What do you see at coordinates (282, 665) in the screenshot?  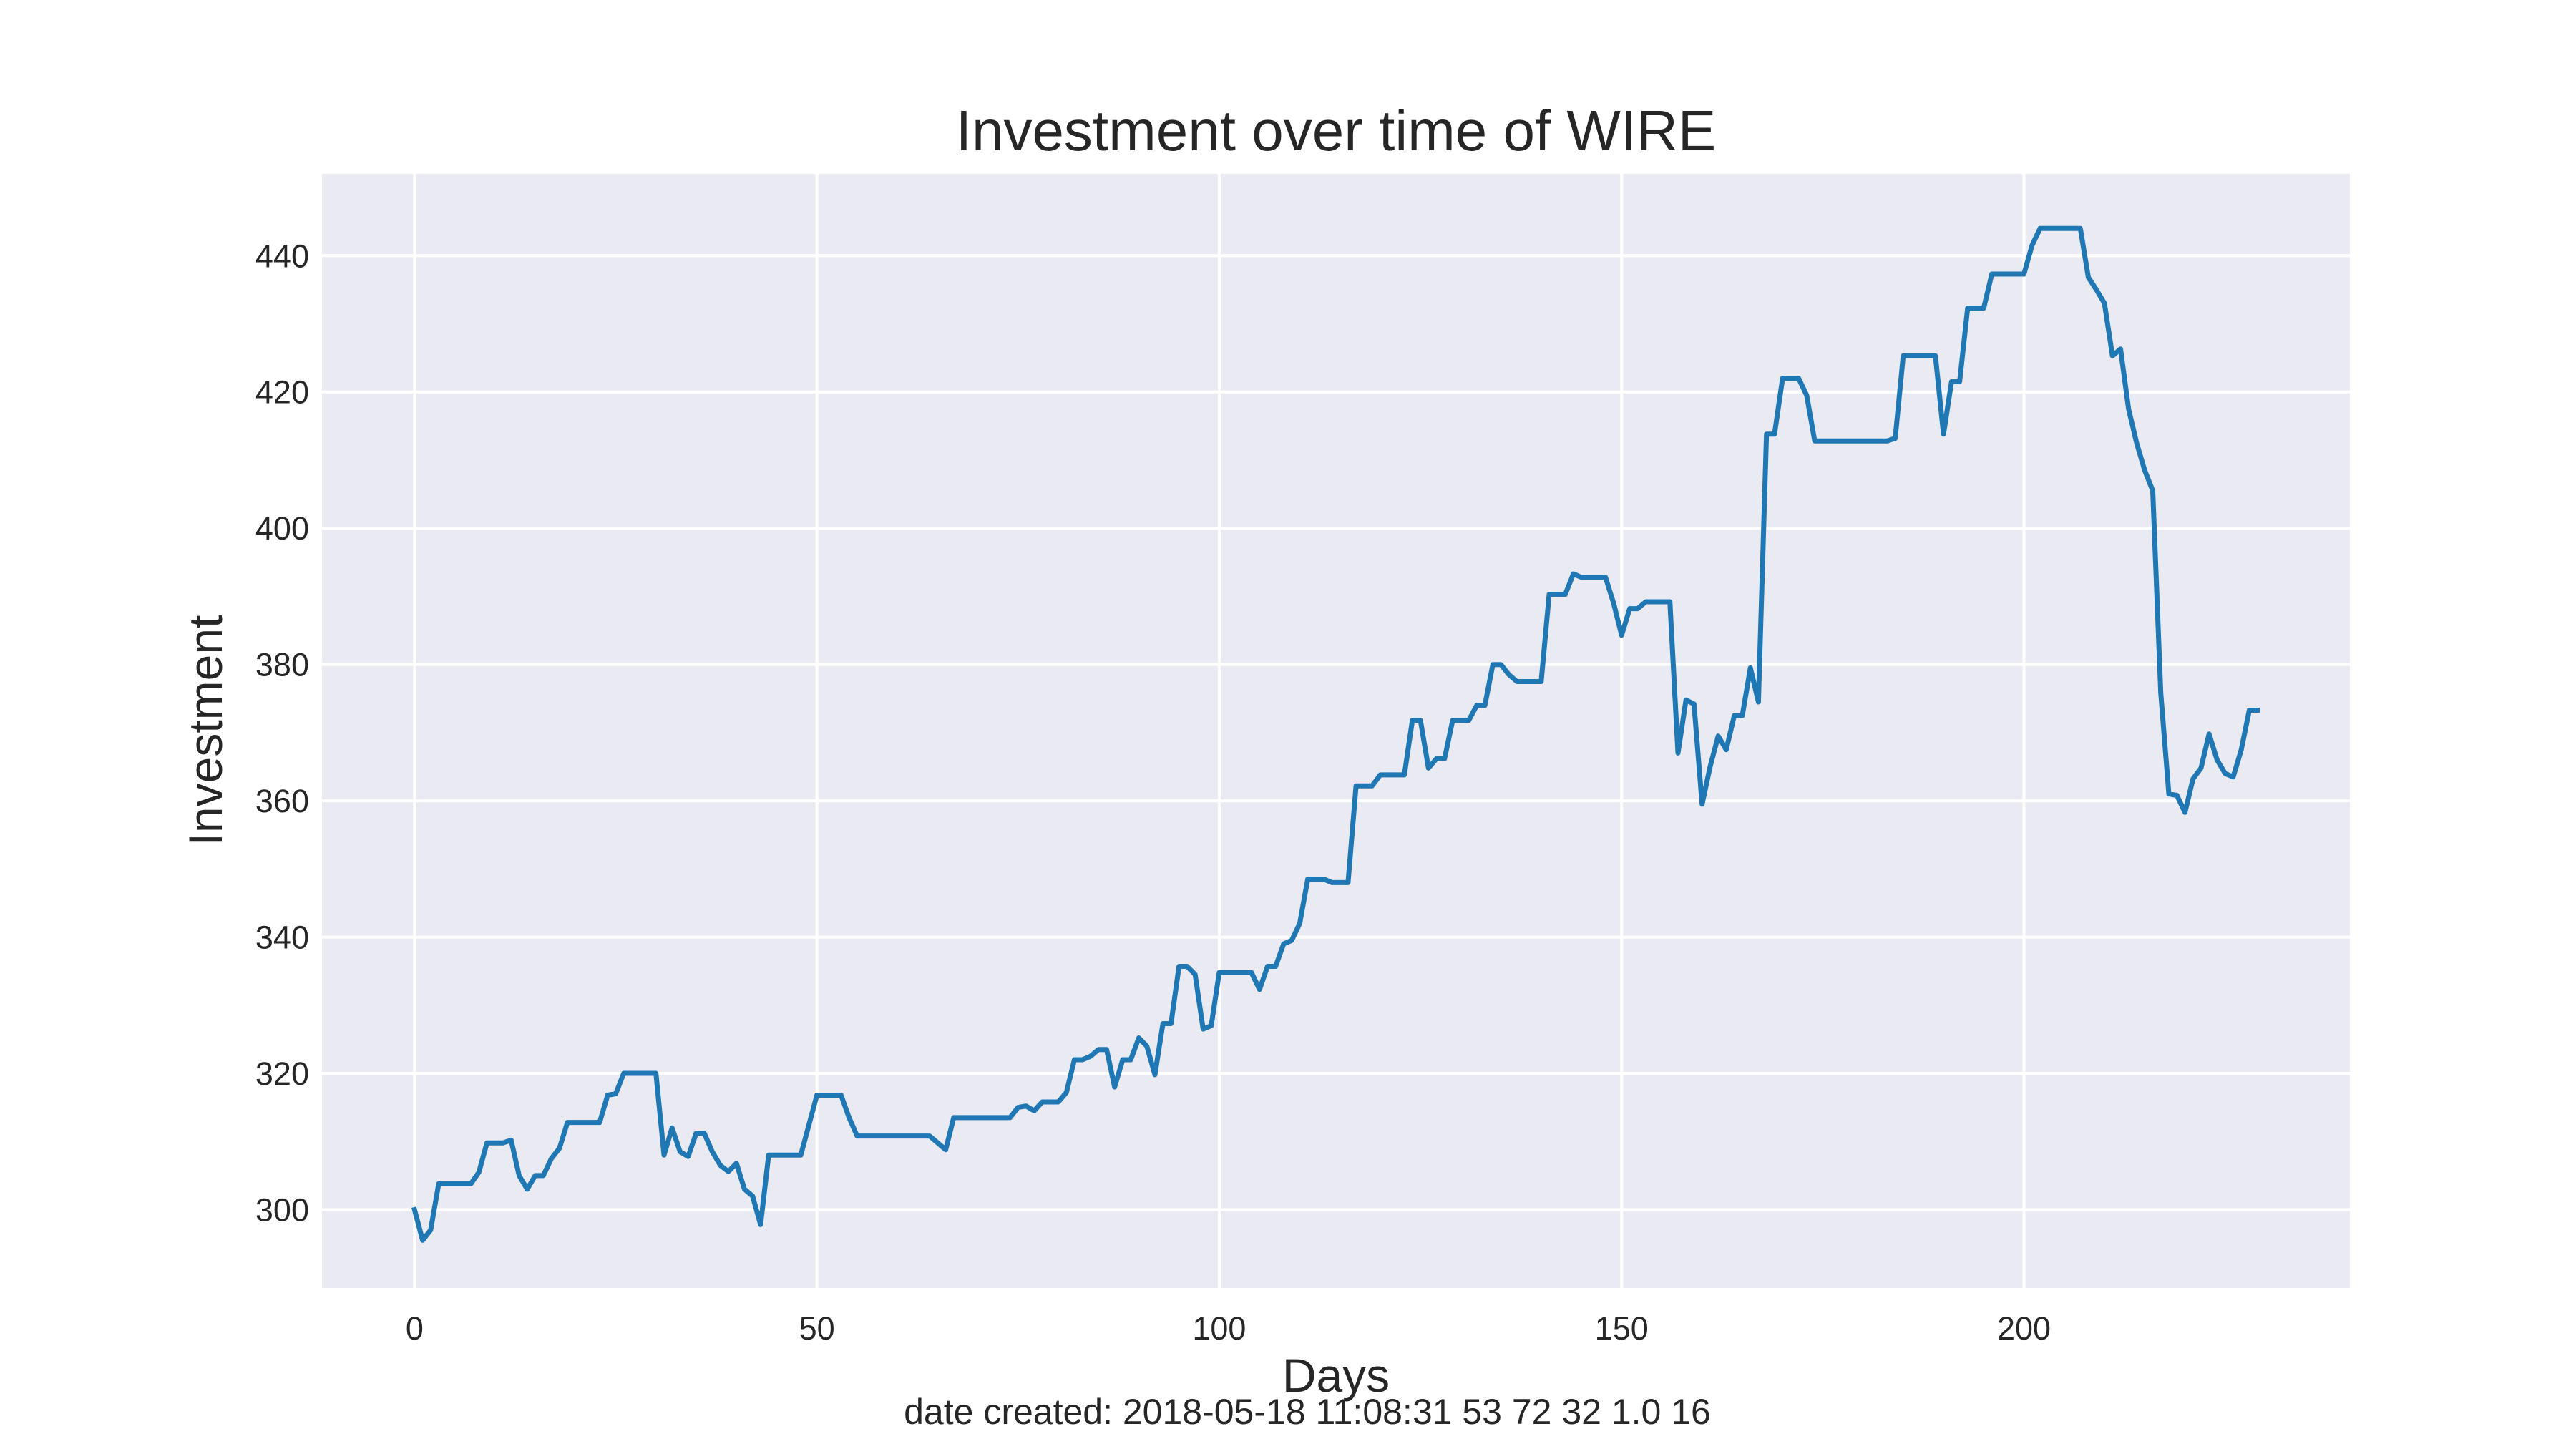 I see `y-tick-label: 380` at bounding box center [282, 665].